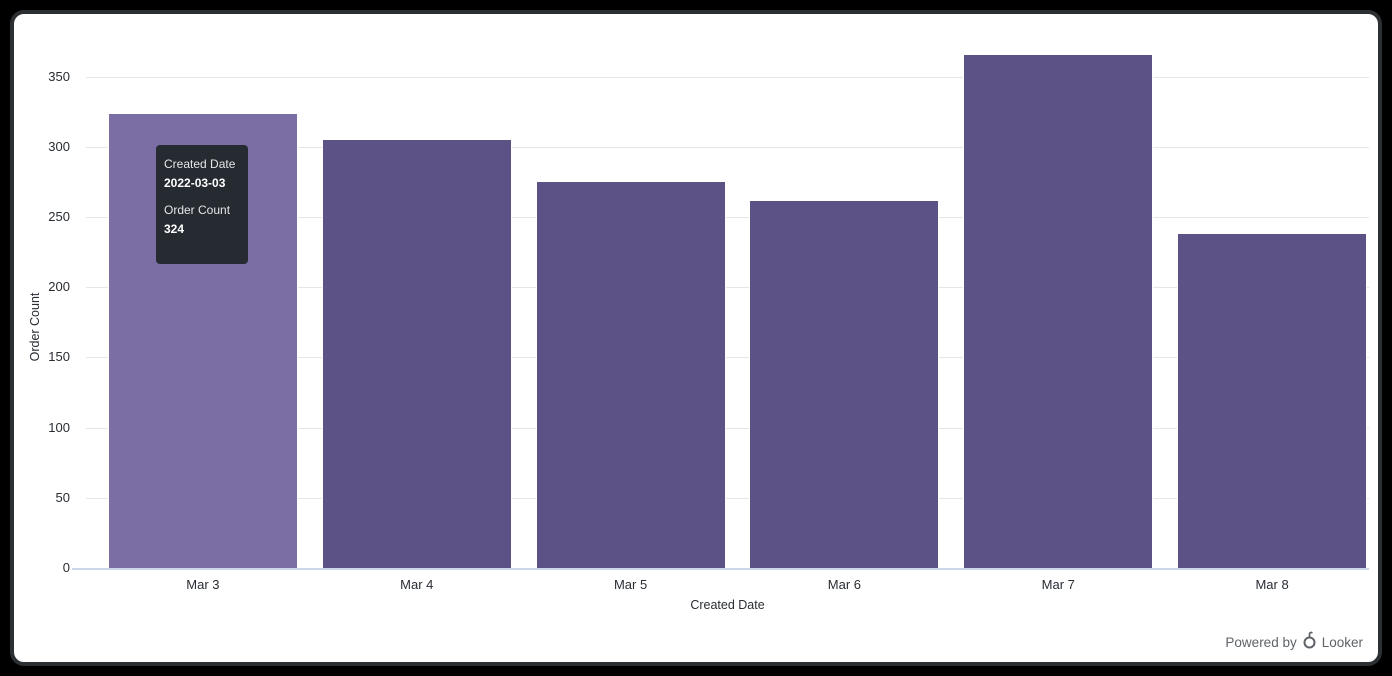  What do you see at coordinates (630, 584) in the screenshot?
I see `x-tick-label: Mar 5` at bounding box center [630, 584].